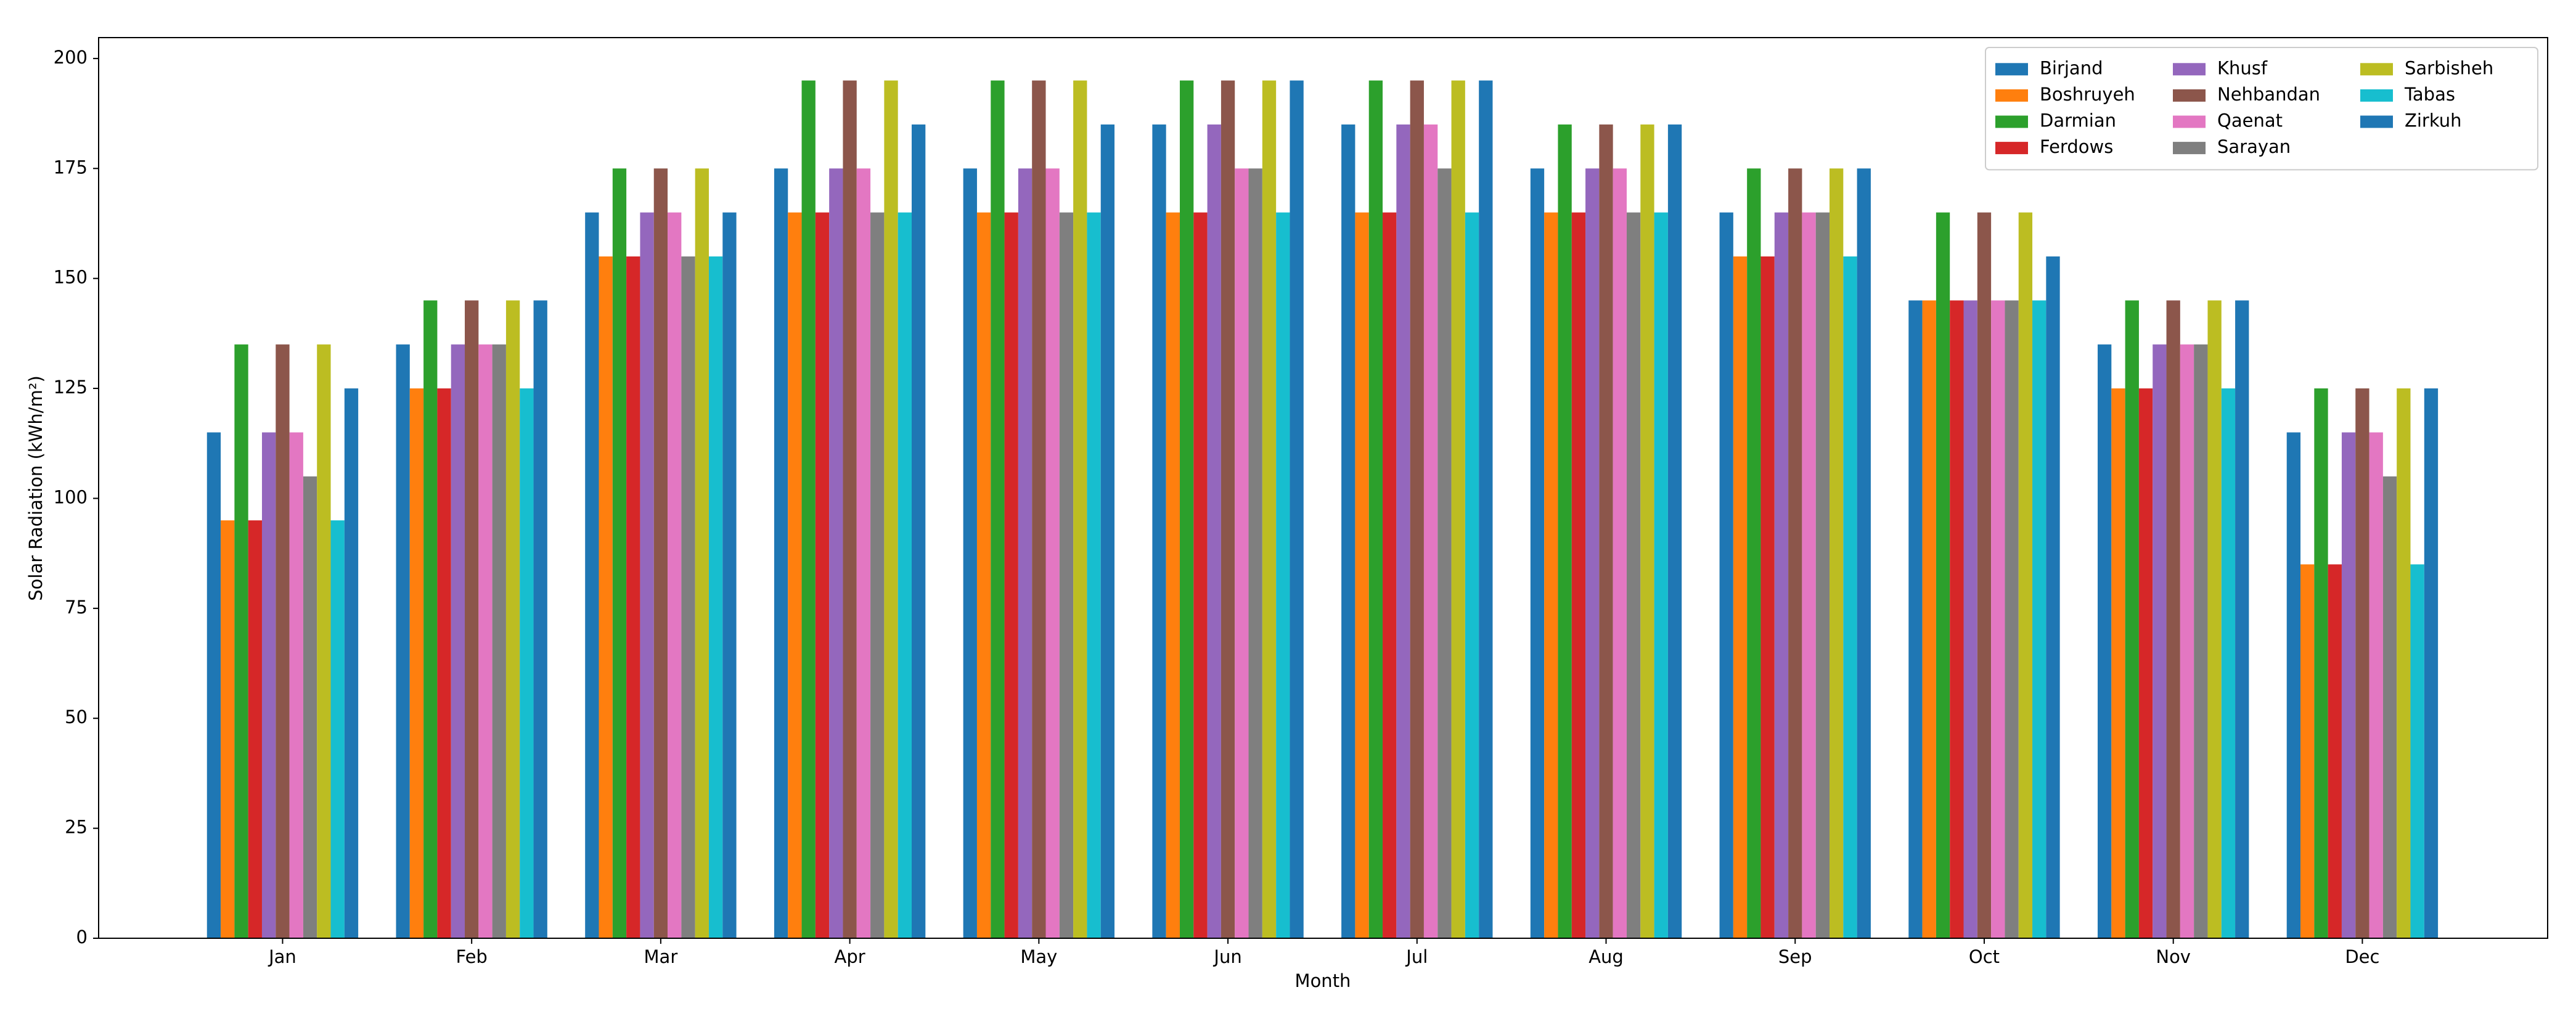  I want to click on legend-frame, so click(2261, 109).